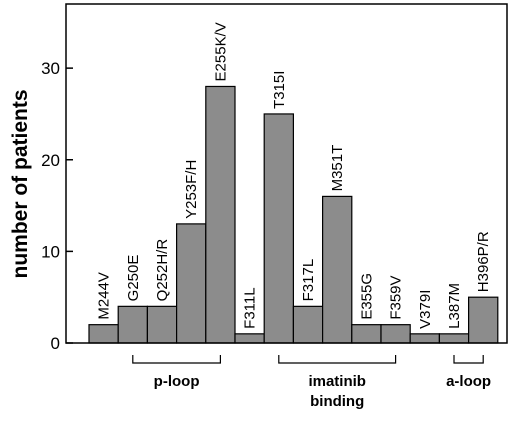  Describe the element at coordinates (191, 189) in the screenshot. I see `bar-label: Y253F/H` at that location.